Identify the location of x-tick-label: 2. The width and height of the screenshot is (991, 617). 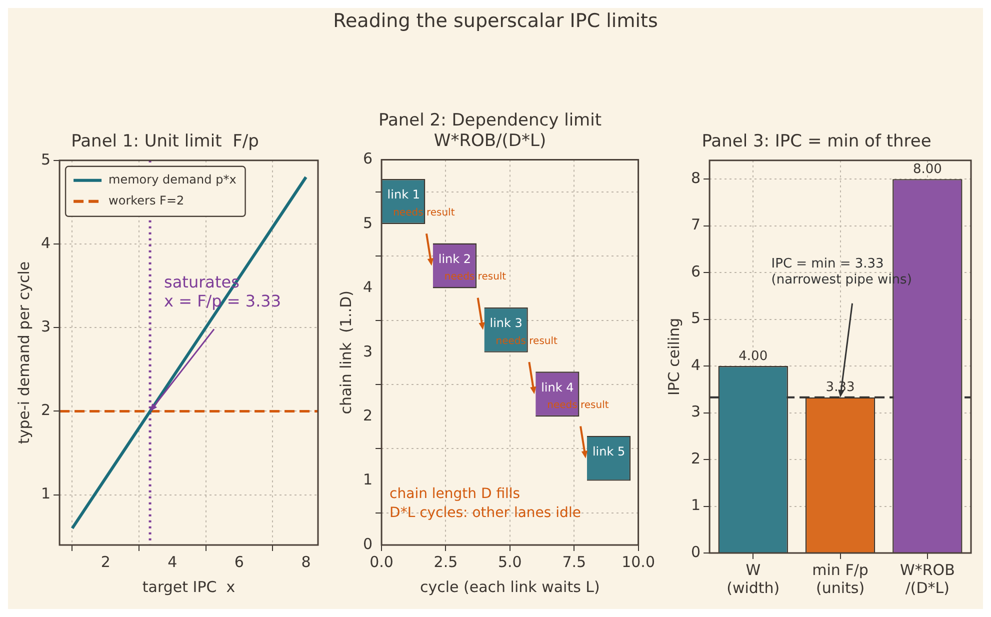
(105, 561).